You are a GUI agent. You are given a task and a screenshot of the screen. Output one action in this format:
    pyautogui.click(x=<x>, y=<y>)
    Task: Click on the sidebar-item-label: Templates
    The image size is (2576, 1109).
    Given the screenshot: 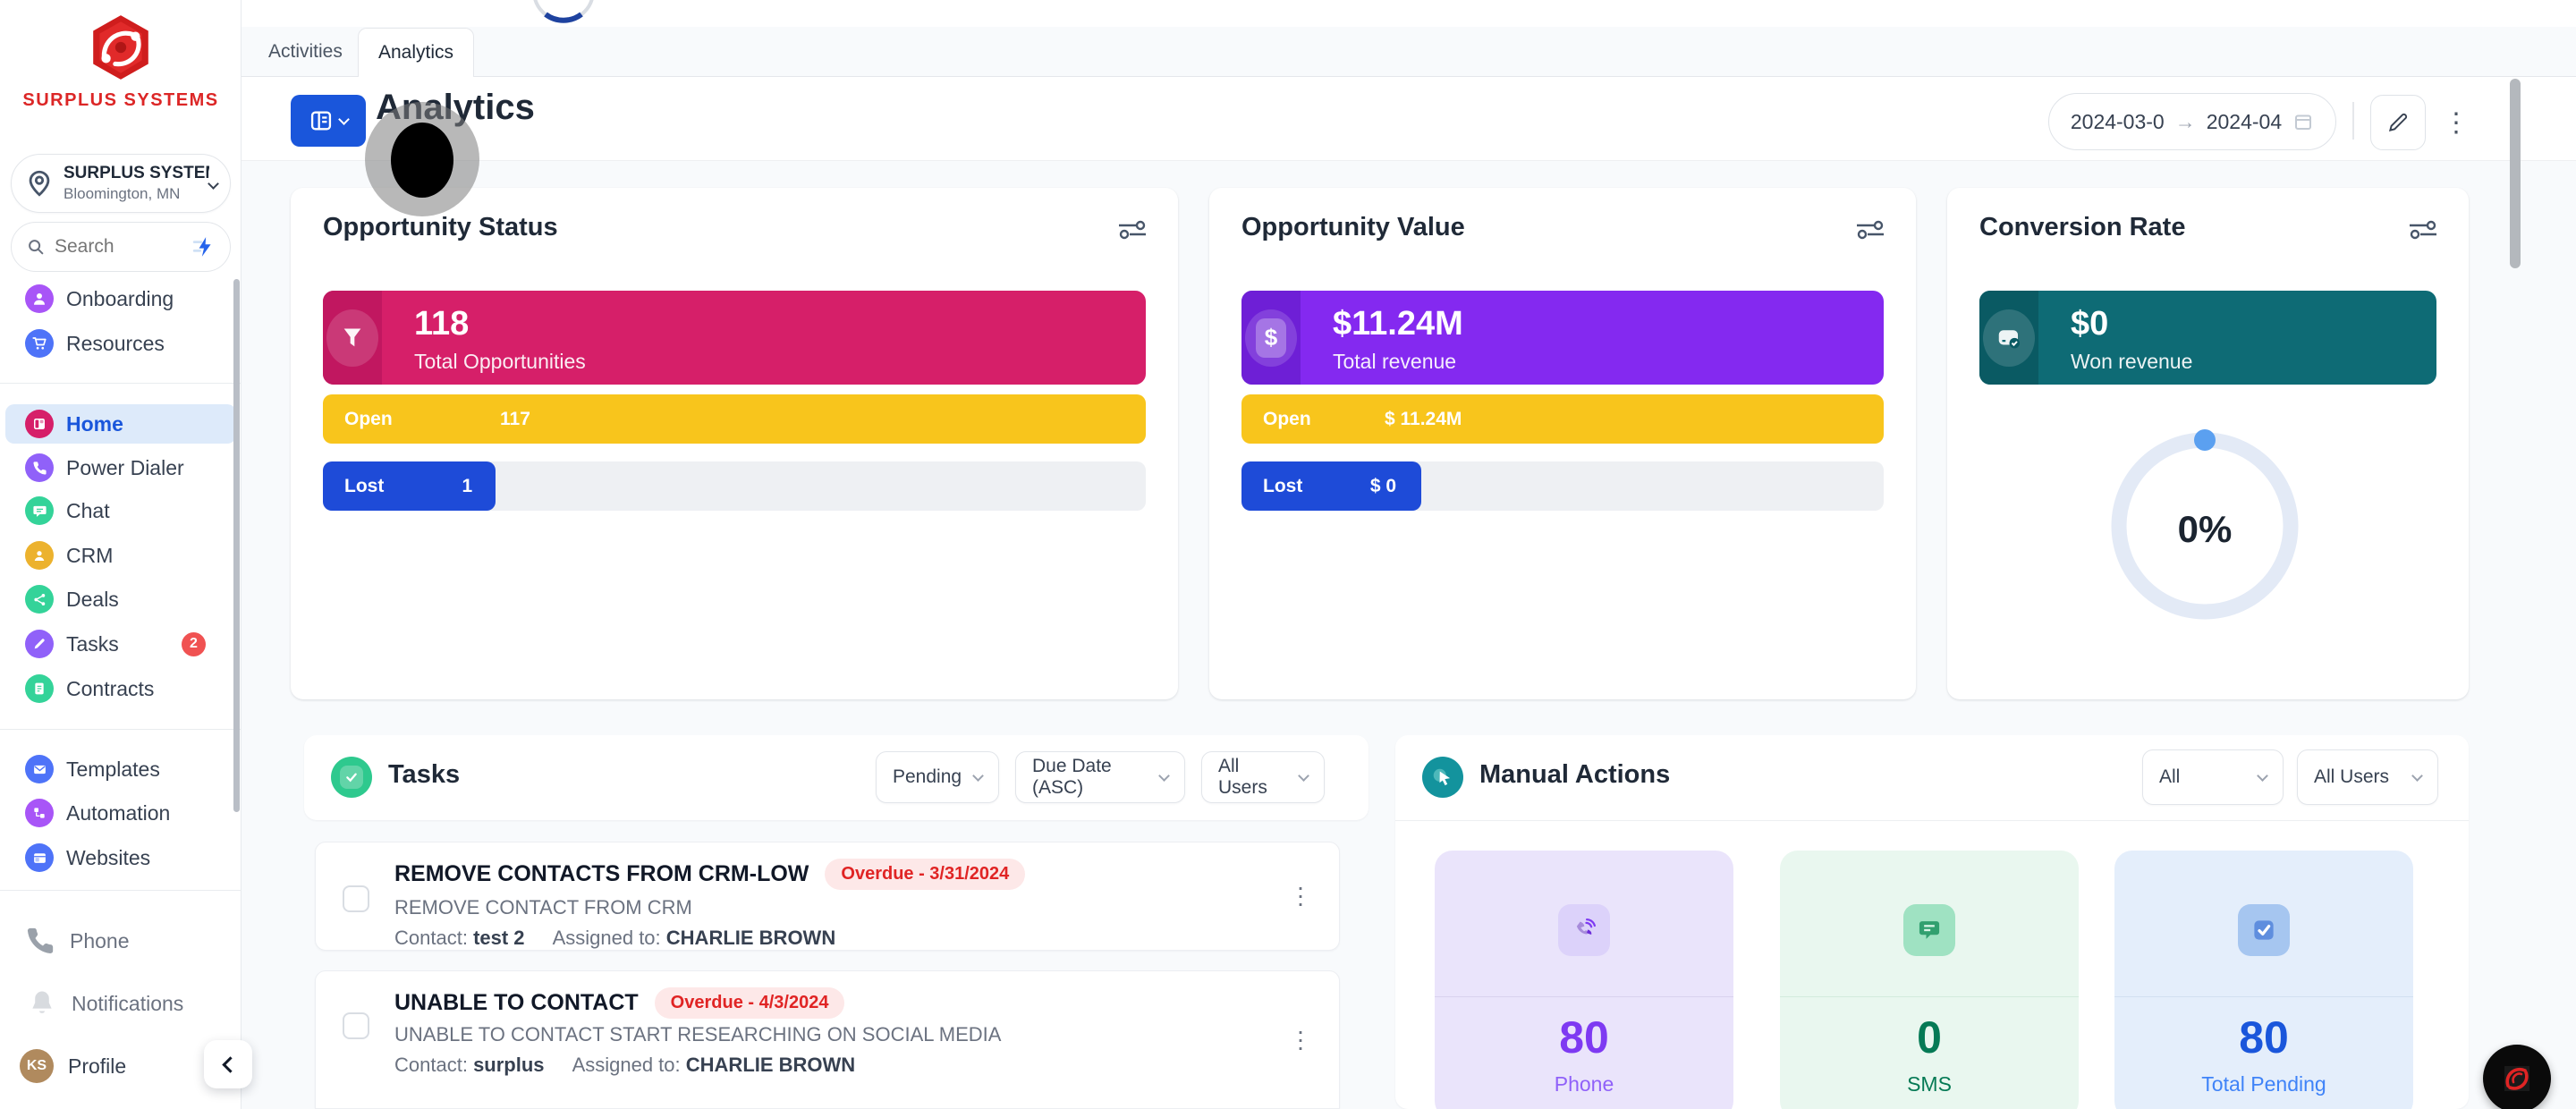 What is the action you would take?
    pyautogui.click(x=113, y=769)
    